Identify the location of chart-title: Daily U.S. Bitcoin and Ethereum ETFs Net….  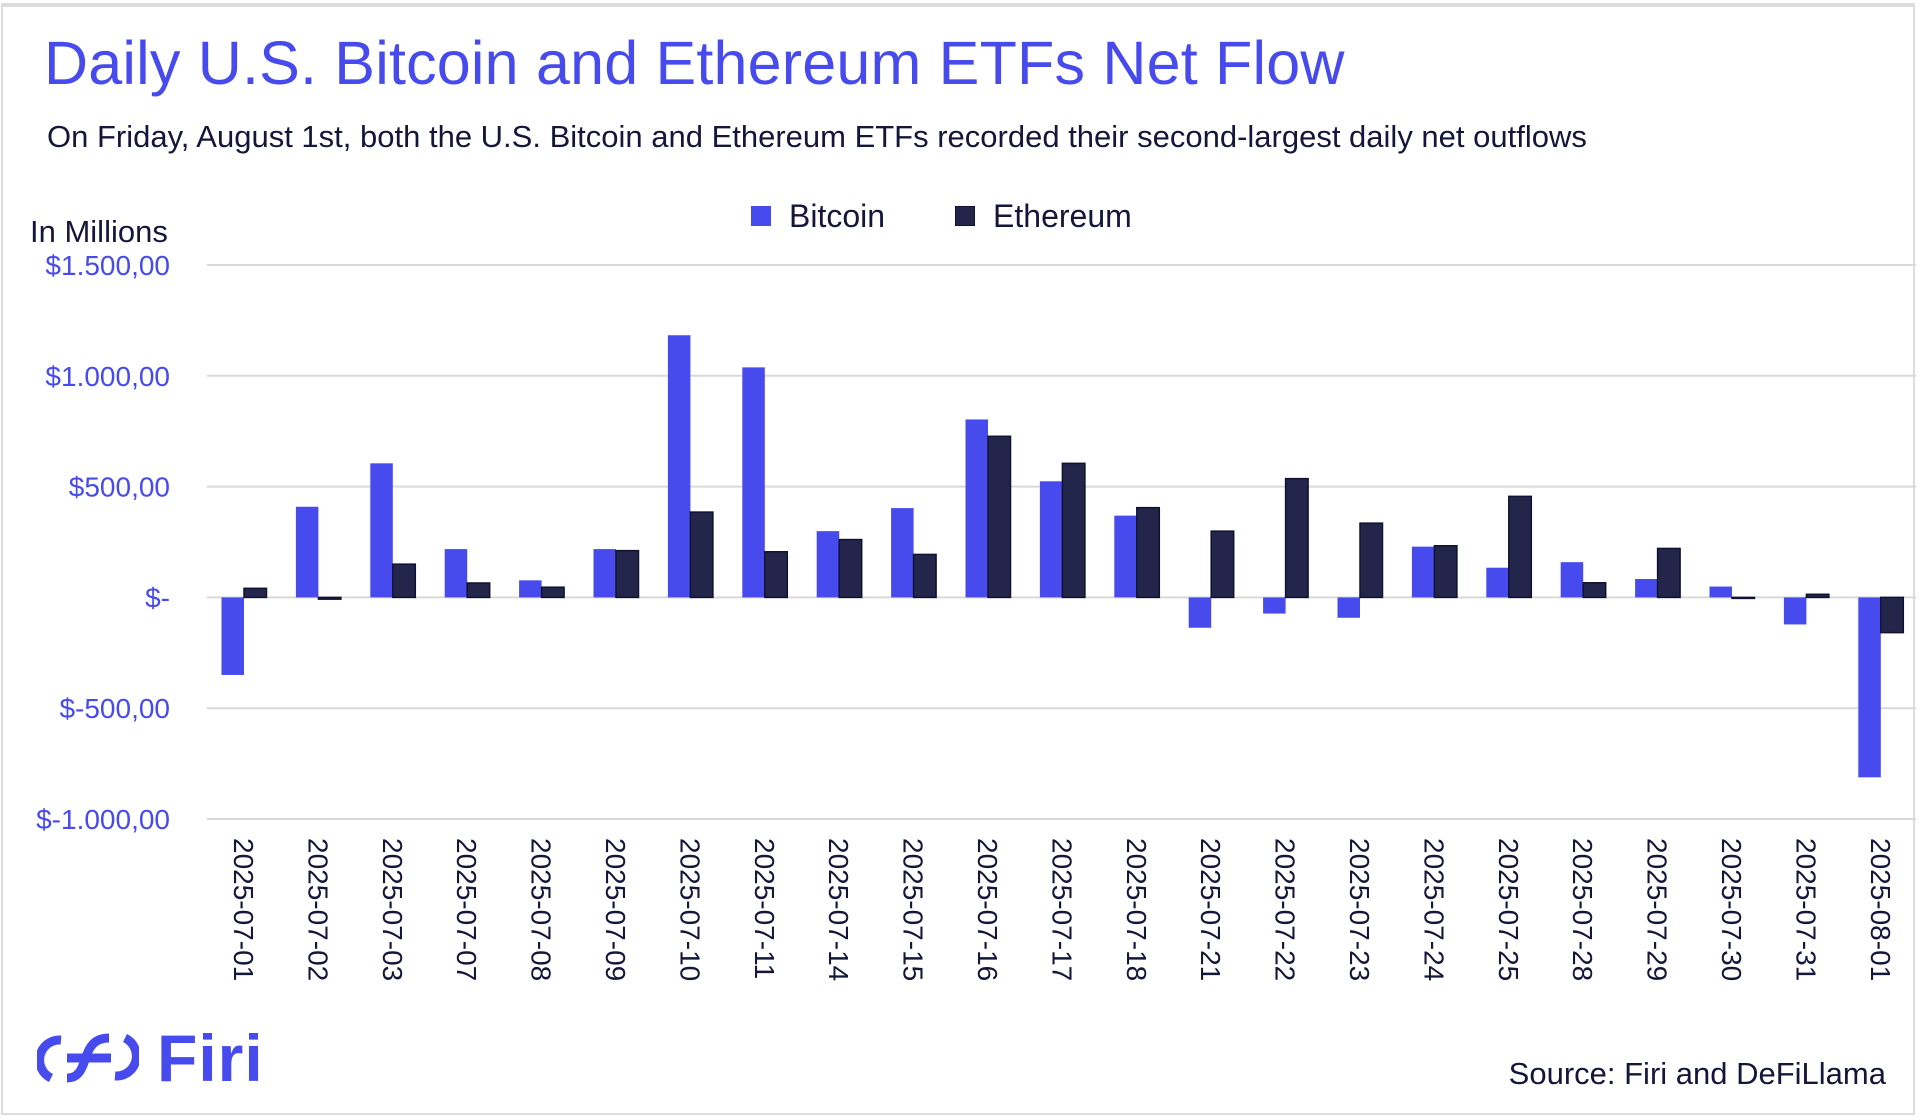
(694, 63).